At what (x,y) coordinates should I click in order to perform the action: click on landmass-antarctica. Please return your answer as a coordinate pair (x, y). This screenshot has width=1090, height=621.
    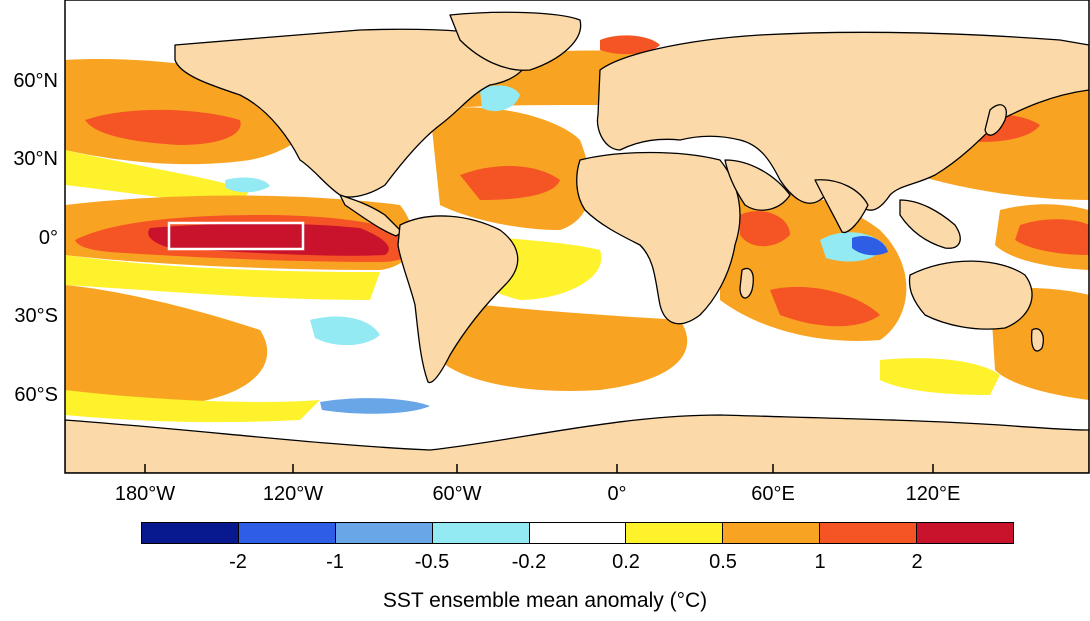
    Looking at the image, I should click on (577, 443).